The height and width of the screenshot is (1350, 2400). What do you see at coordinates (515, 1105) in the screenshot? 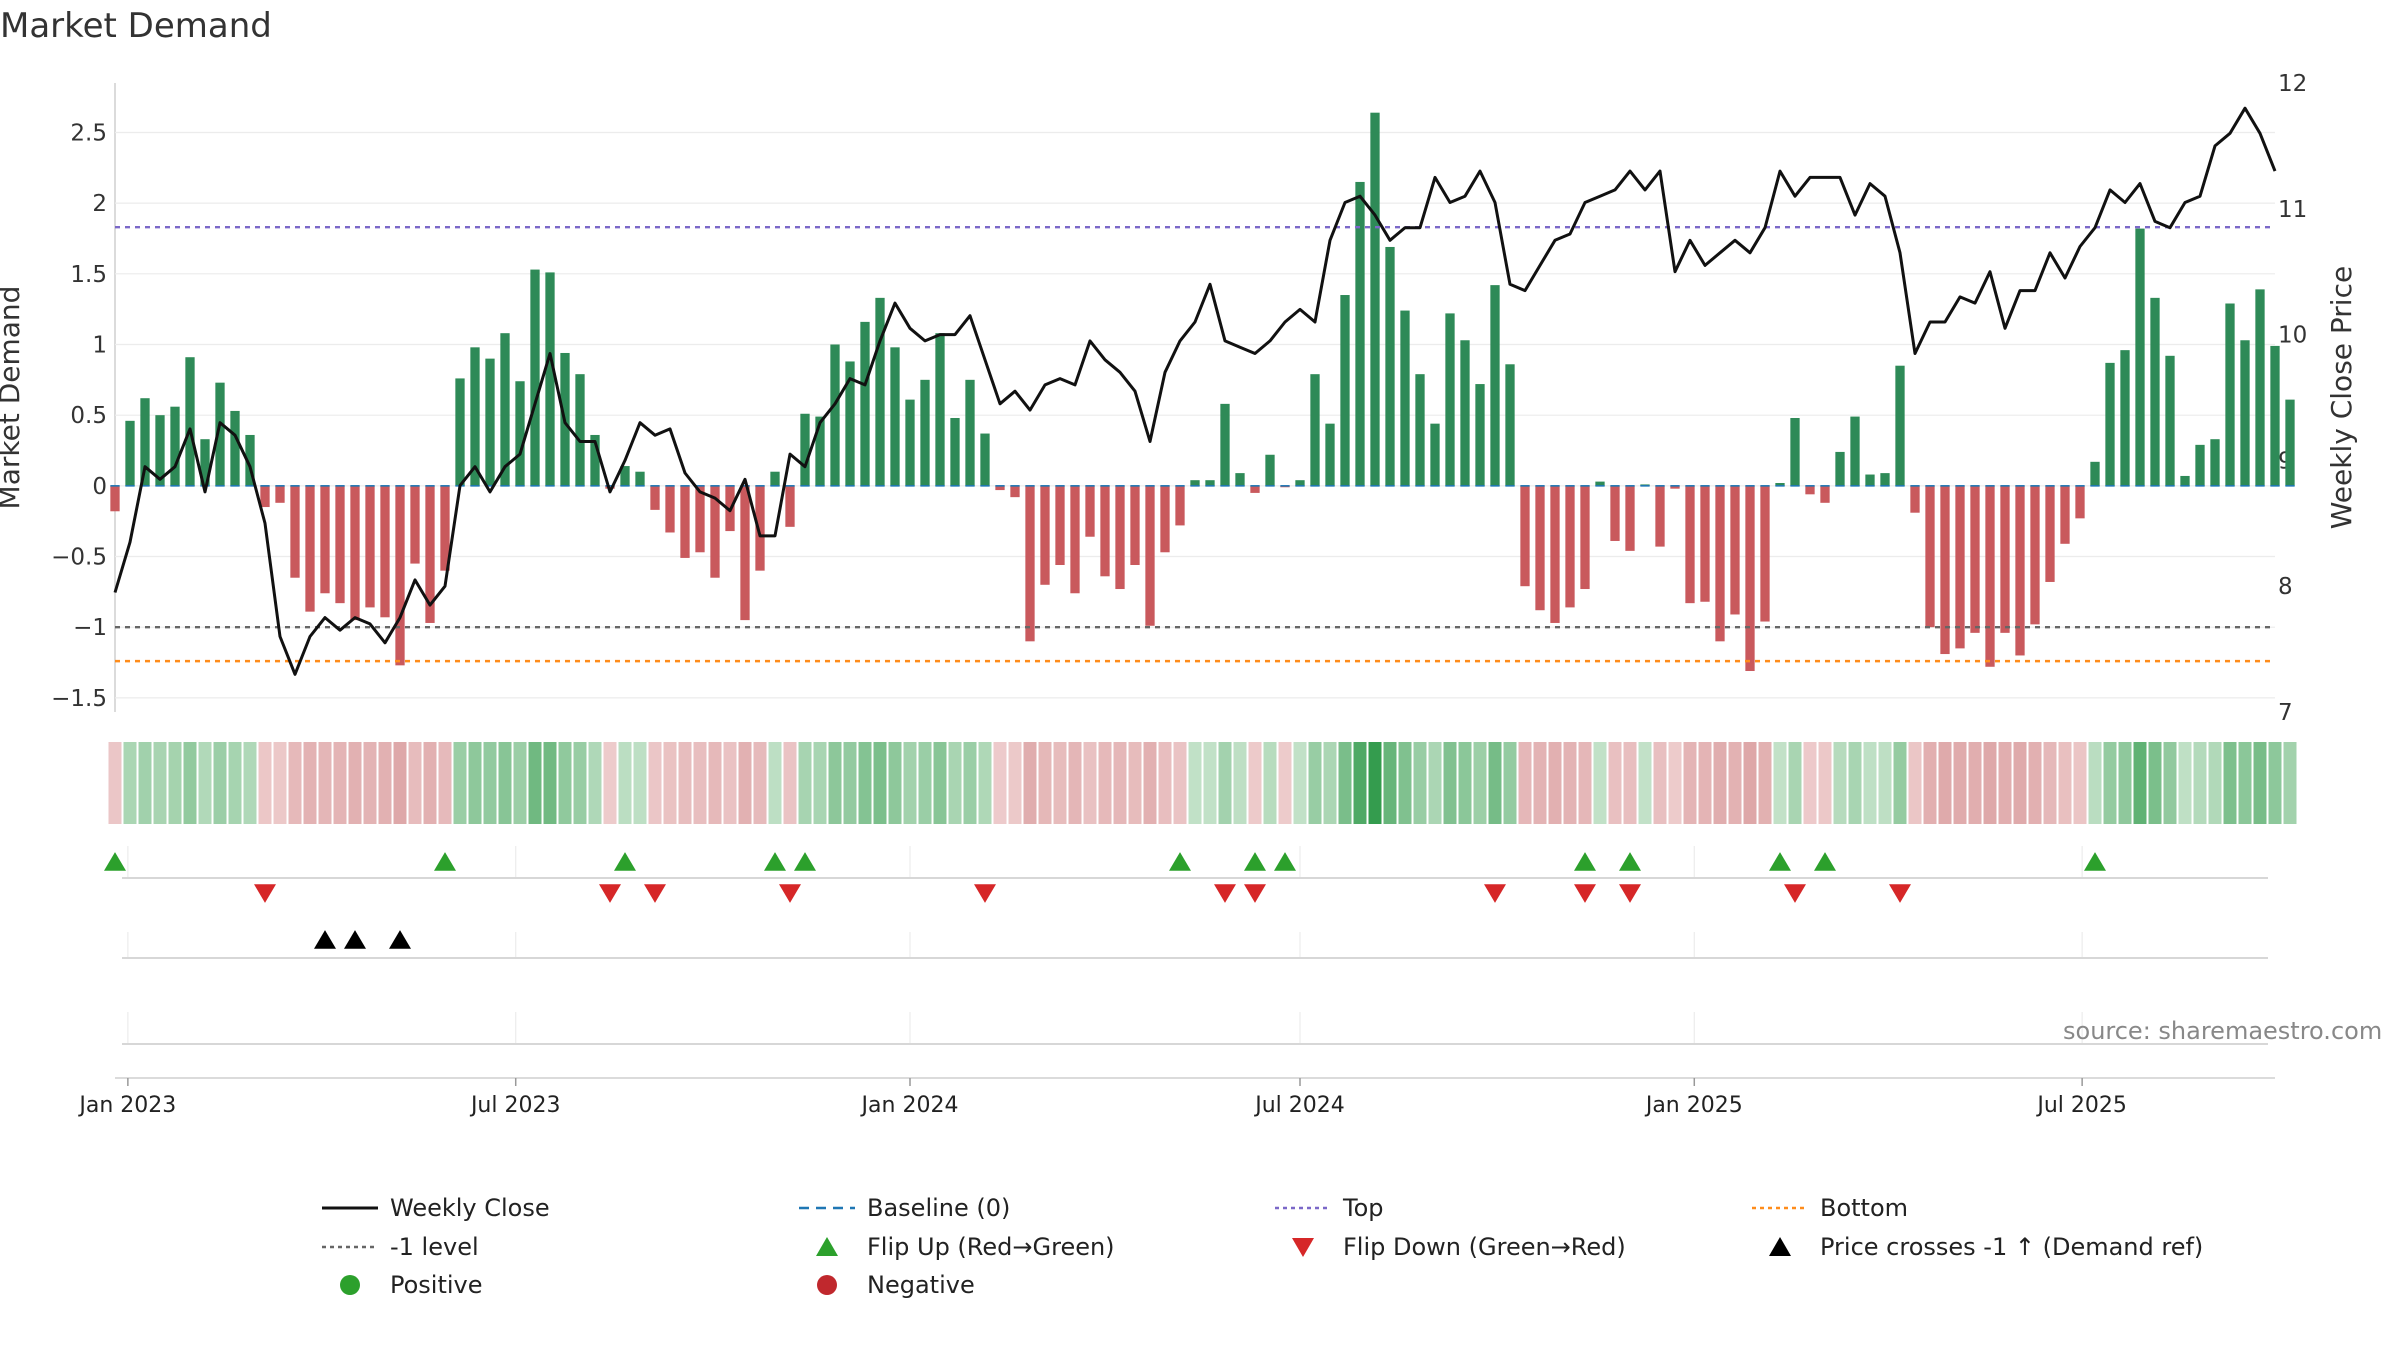
I see `x-tick-label: Jul 2023` at bounding box center [515, 1105].